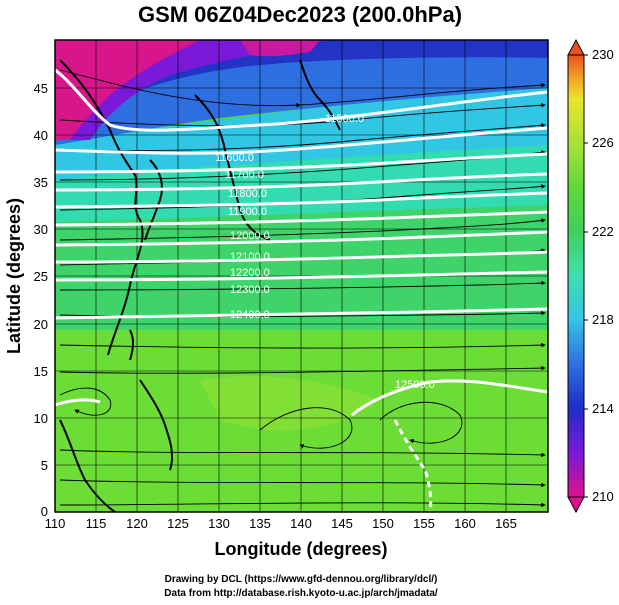  What do you see at coordinates (78, 402) in the screenshot?
I see `contour-west` at bounding box center [78, 402].